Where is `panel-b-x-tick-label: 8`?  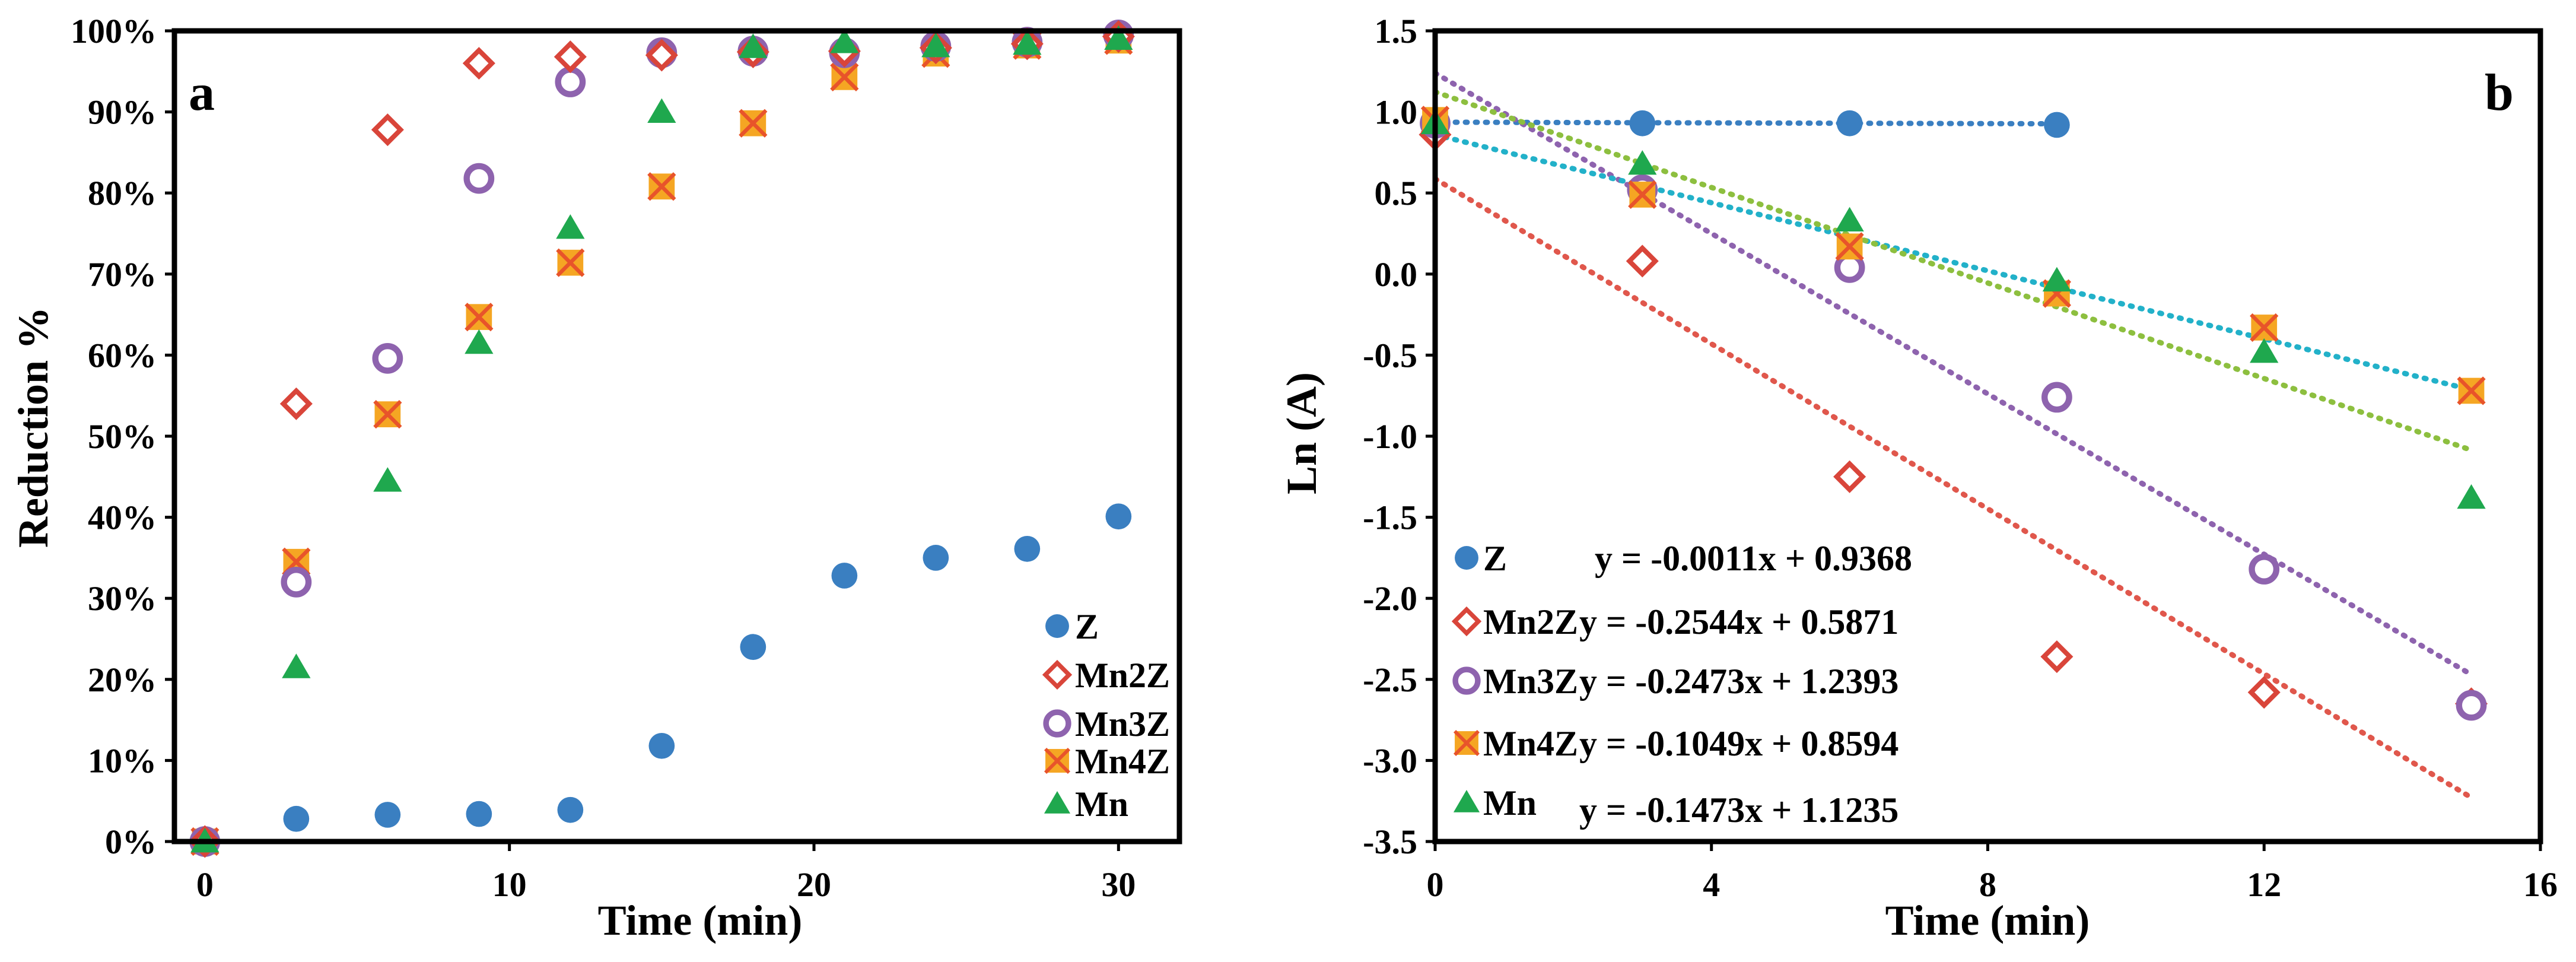
panel-b-x-tick-label: 8 is located at coordinates (1987, 884).